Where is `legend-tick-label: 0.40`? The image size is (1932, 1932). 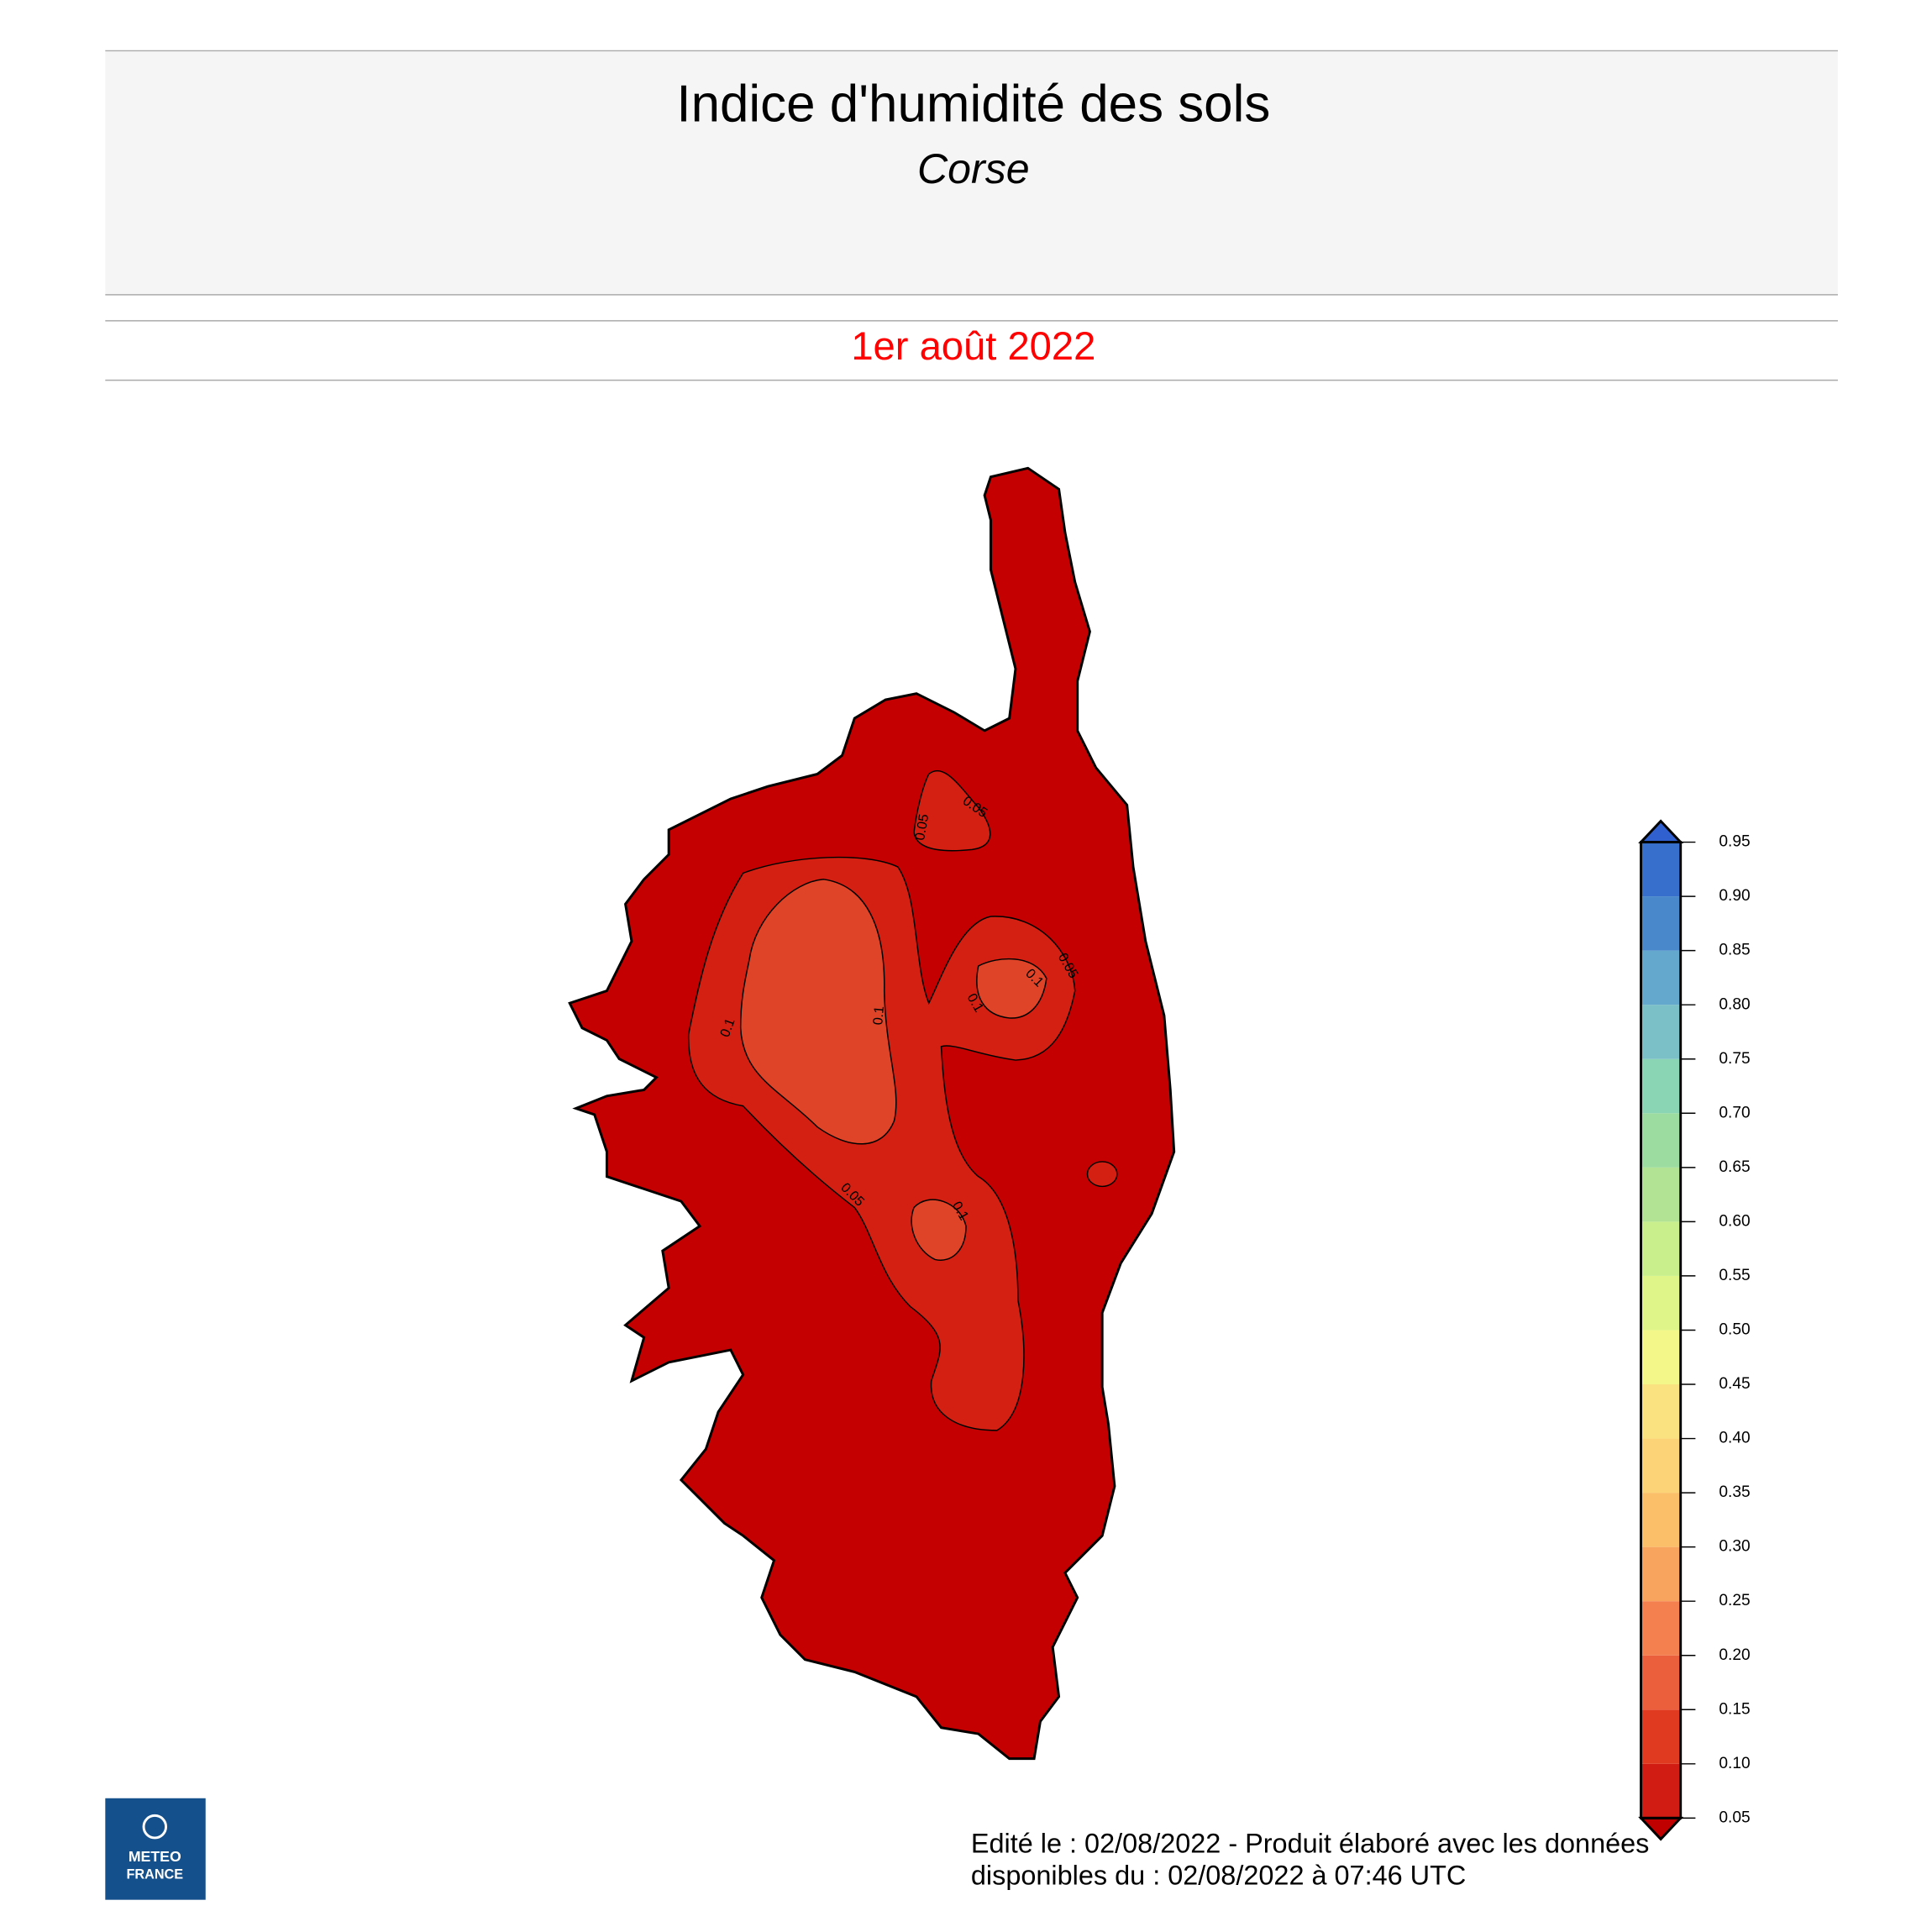 legend-tick-label: 0.40 is located at coordinates (1734, 1438).